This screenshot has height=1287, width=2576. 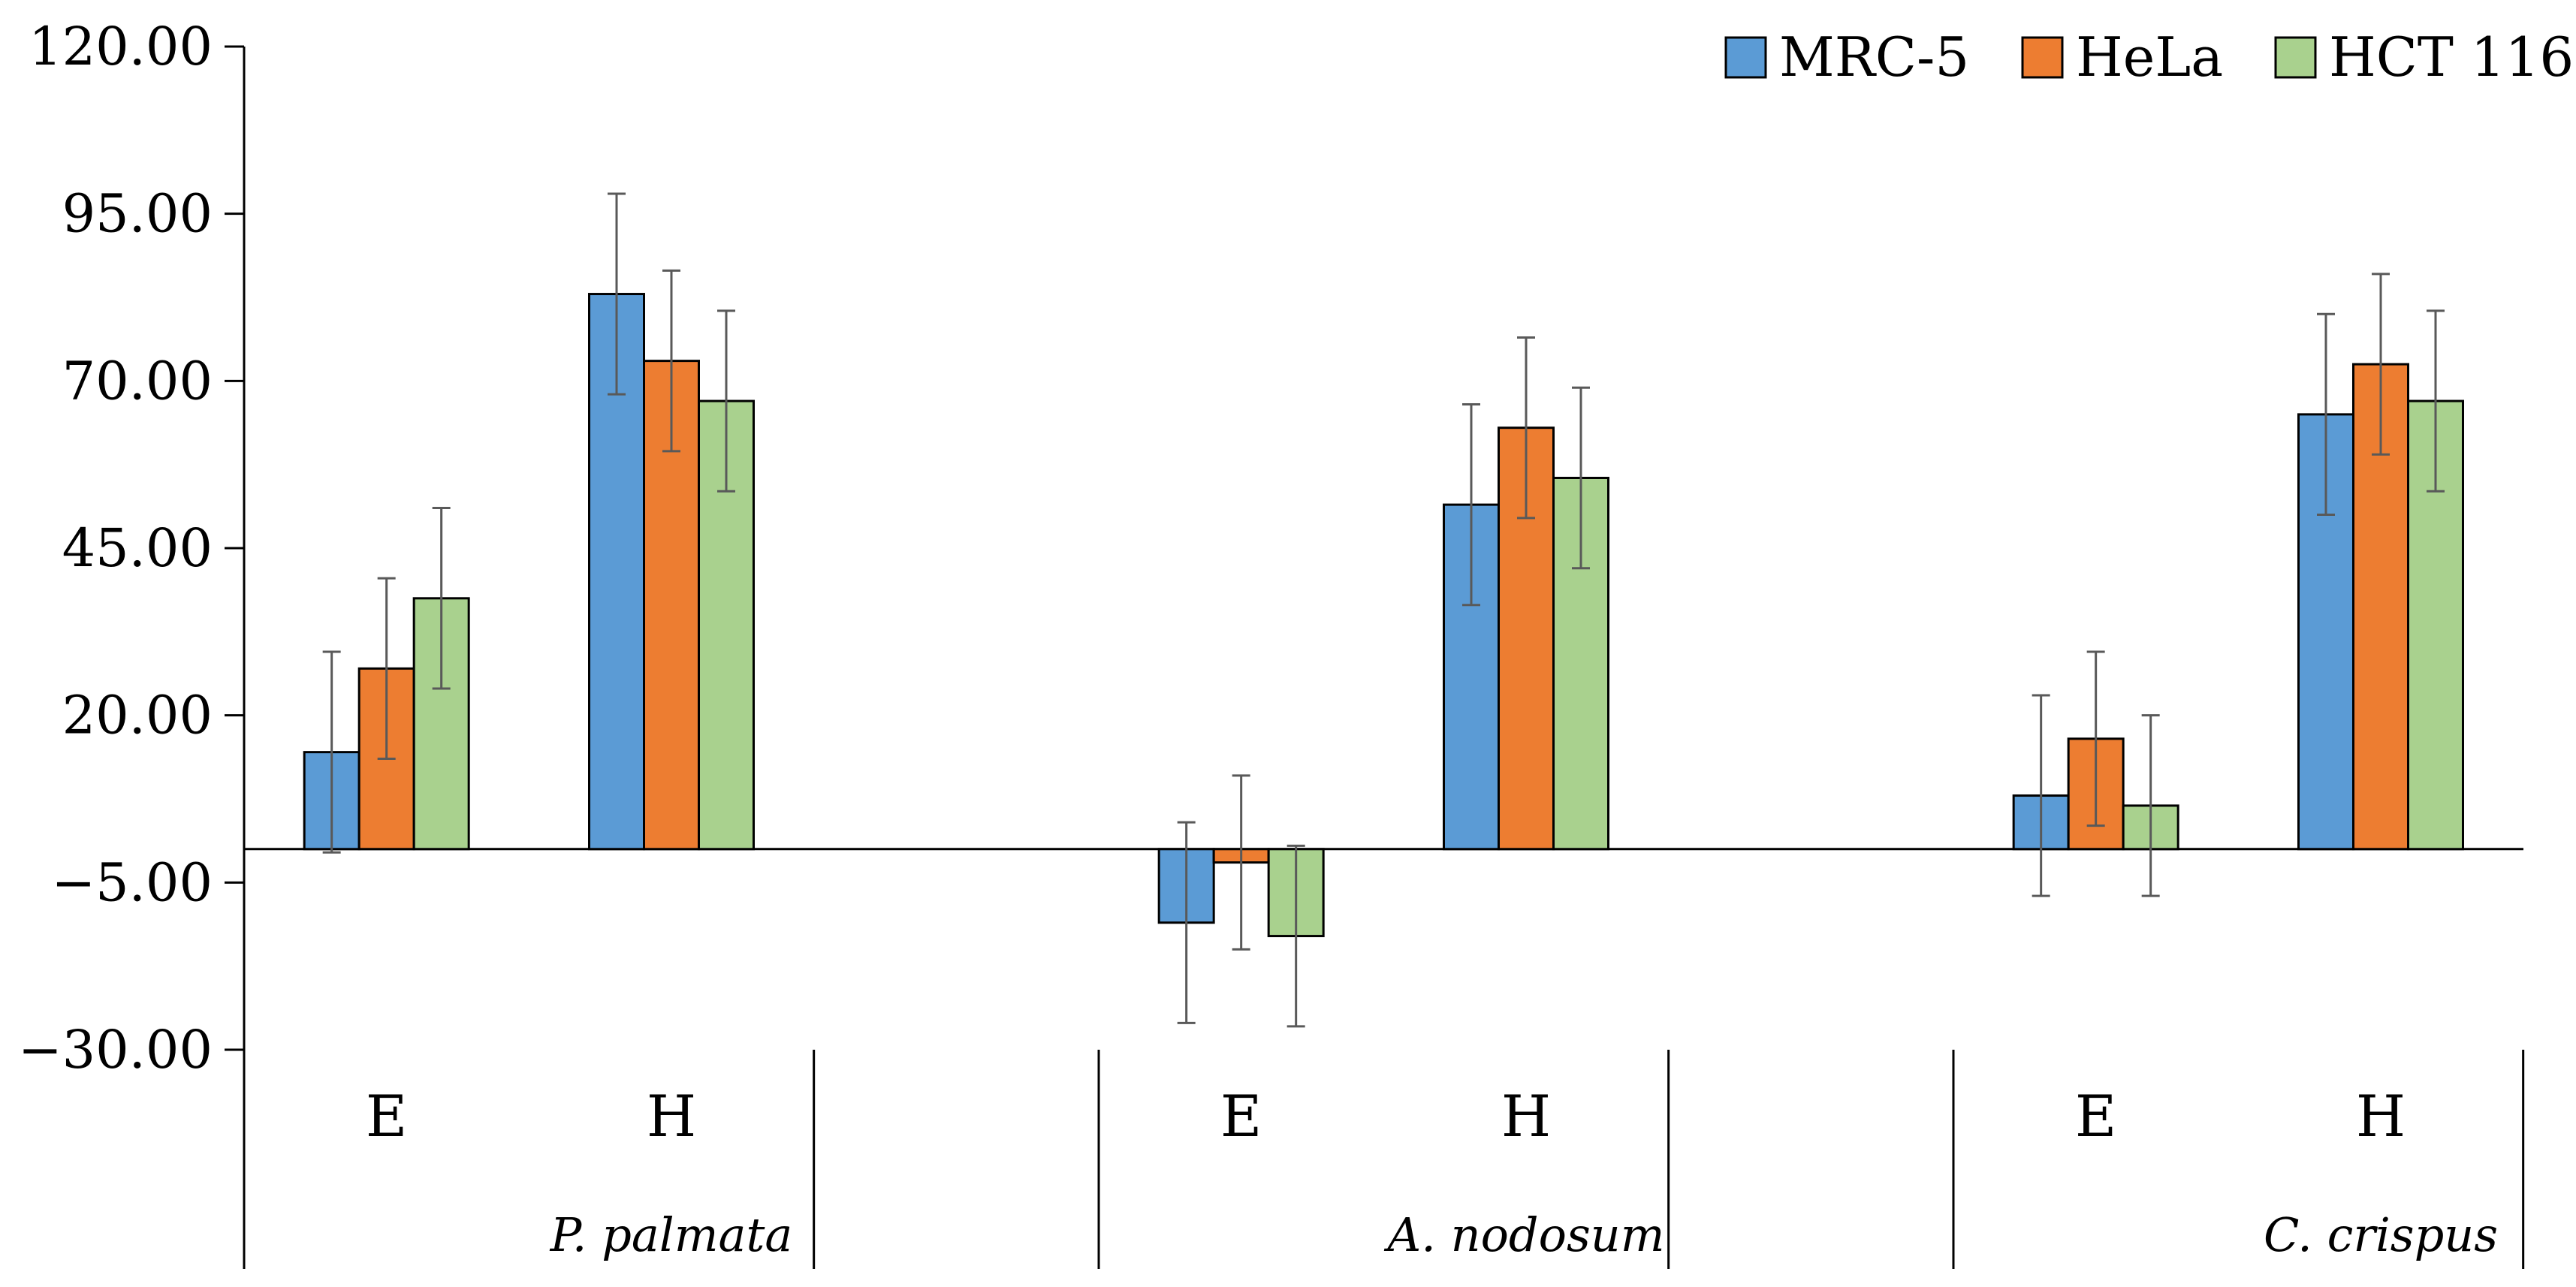 What do you see at coordinates (1432, 1172) in the screenshot?
I see `category-labels: E H P. palmata E H A. nodosum E H C. crispus` at bounding box center [1432, 1172].